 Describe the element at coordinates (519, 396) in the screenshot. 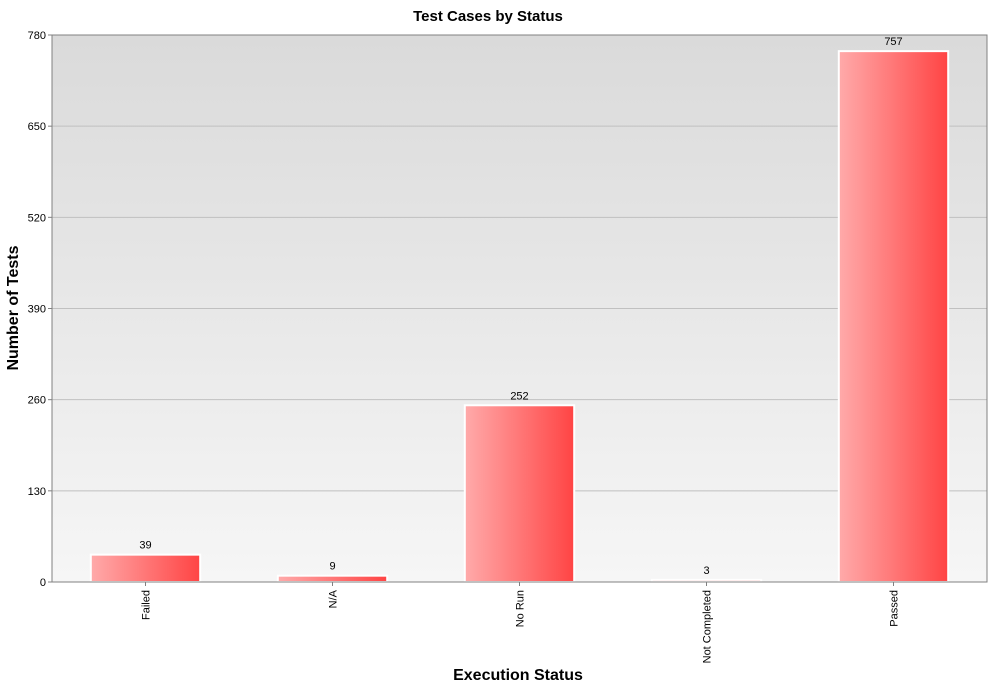

I see `data-label: 252` at that location.